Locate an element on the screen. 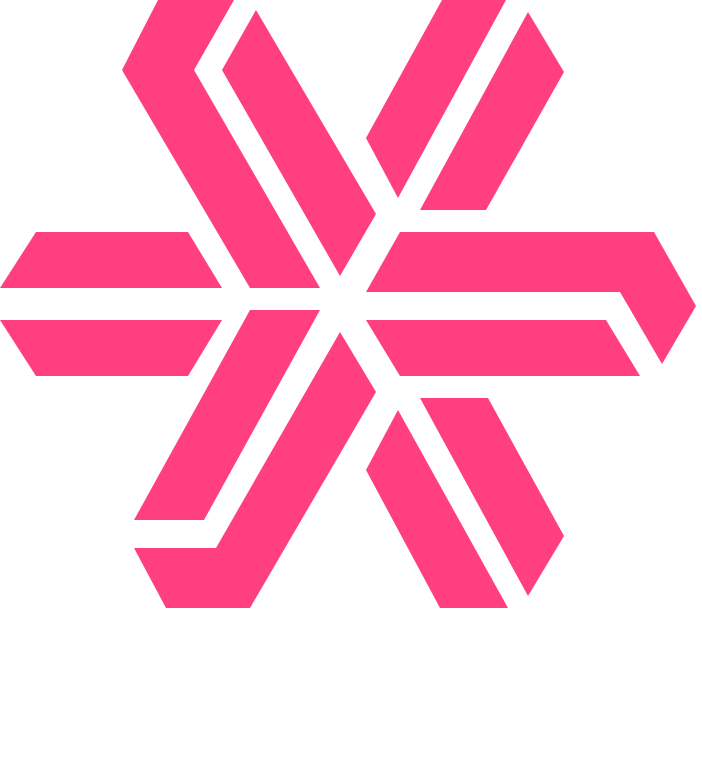 The image size is (702, 764). logo-bar-upper-left-inner is located at coordinates (299, 143).